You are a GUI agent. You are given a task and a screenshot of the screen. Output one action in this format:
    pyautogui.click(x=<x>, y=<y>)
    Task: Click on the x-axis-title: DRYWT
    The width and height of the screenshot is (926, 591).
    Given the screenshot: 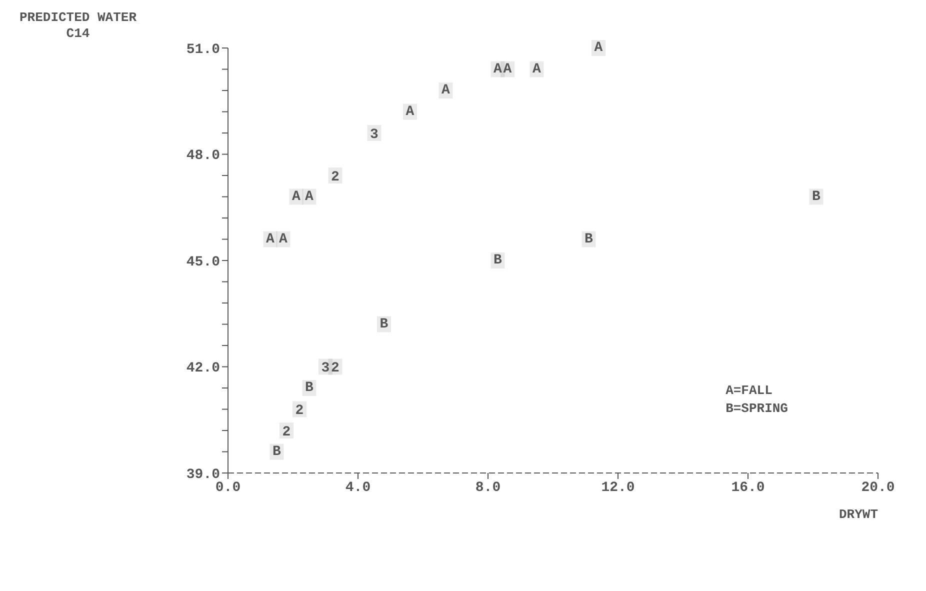 What is the action you would take?
    pyautogui.click(x=858, y=514)
    